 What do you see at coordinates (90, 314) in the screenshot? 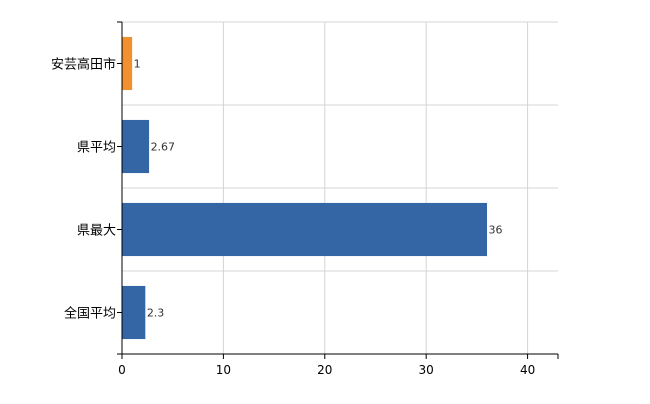
I see `category-tick-label: 全国平均` at bounding box center [90, 314].